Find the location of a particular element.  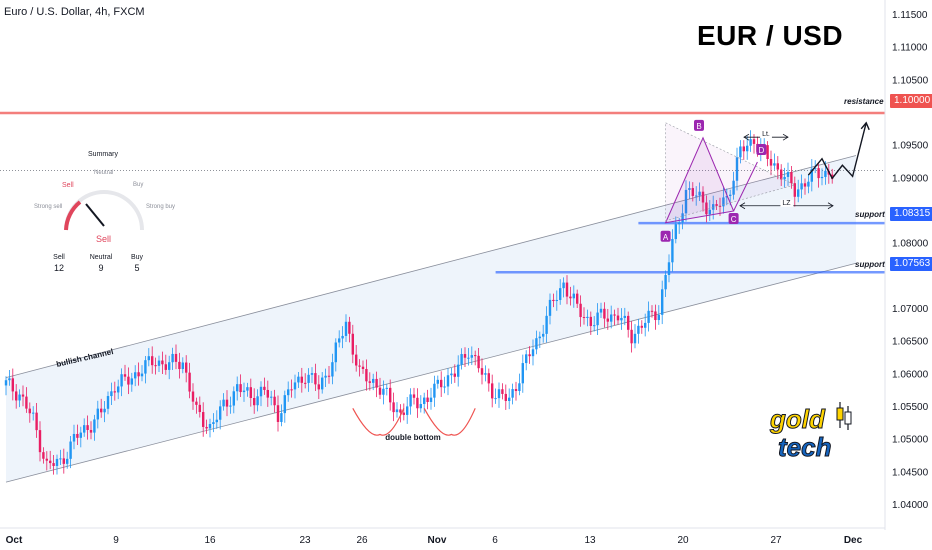

x-tick-label: 27 is located at coordinates (776, 540).